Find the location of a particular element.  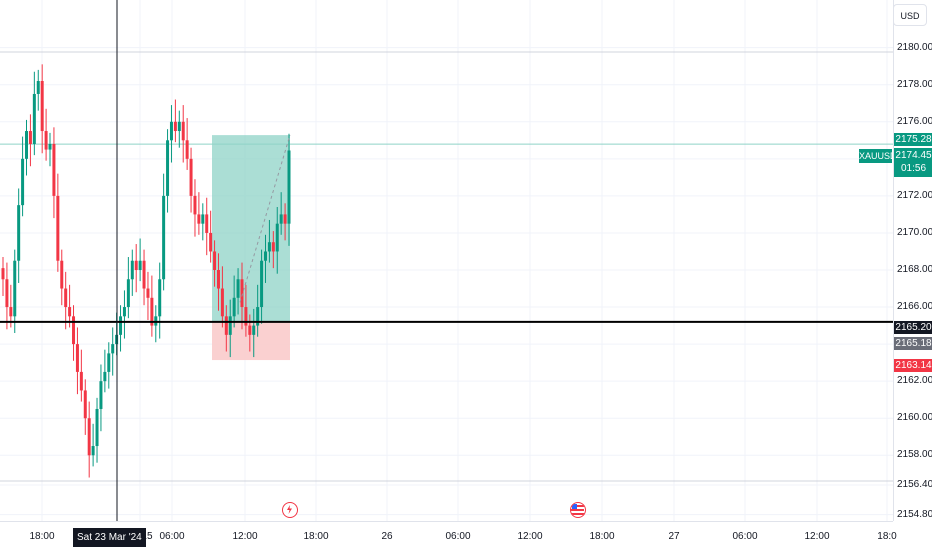

stop-price-tag: 2163.14 is located at coordinates (913, 365).